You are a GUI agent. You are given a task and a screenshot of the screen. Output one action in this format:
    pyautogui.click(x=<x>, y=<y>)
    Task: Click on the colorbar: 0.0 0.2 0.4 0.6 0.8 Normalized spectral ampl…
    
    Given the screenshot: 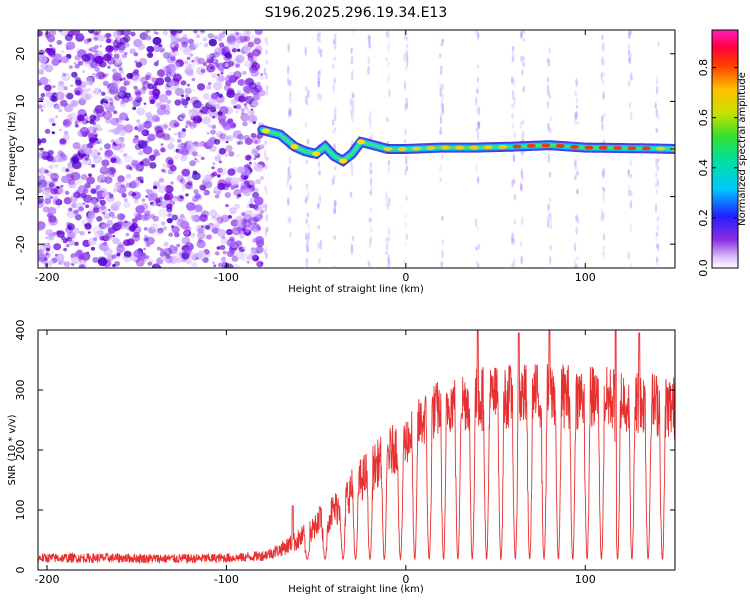 What is the action you would take?
    pyautogui.click(x=722, y=153)
    